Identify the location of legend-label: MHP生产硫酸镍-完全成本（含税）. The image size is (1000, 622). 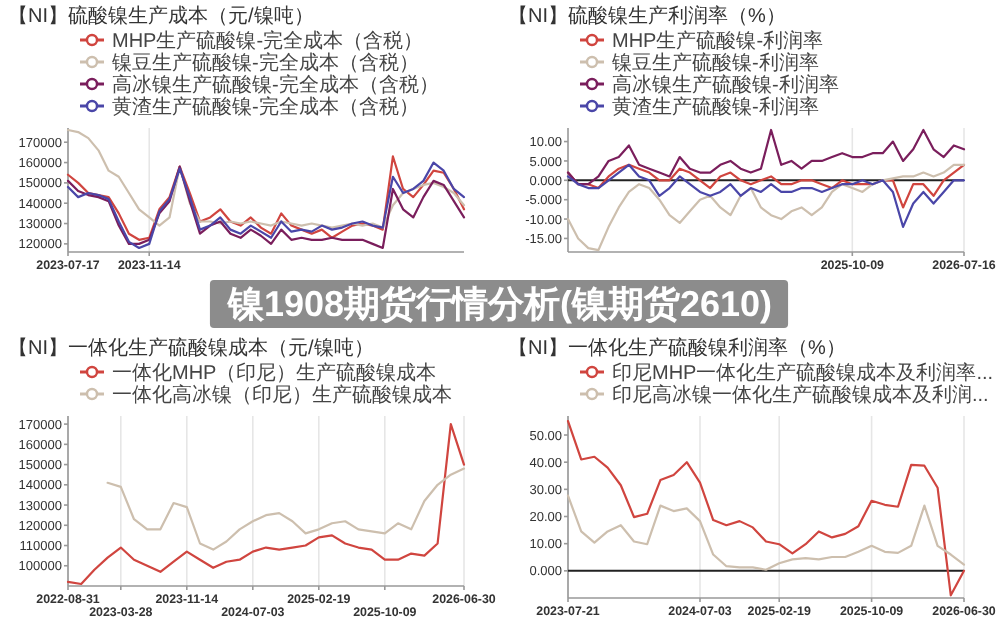
(268, 41).